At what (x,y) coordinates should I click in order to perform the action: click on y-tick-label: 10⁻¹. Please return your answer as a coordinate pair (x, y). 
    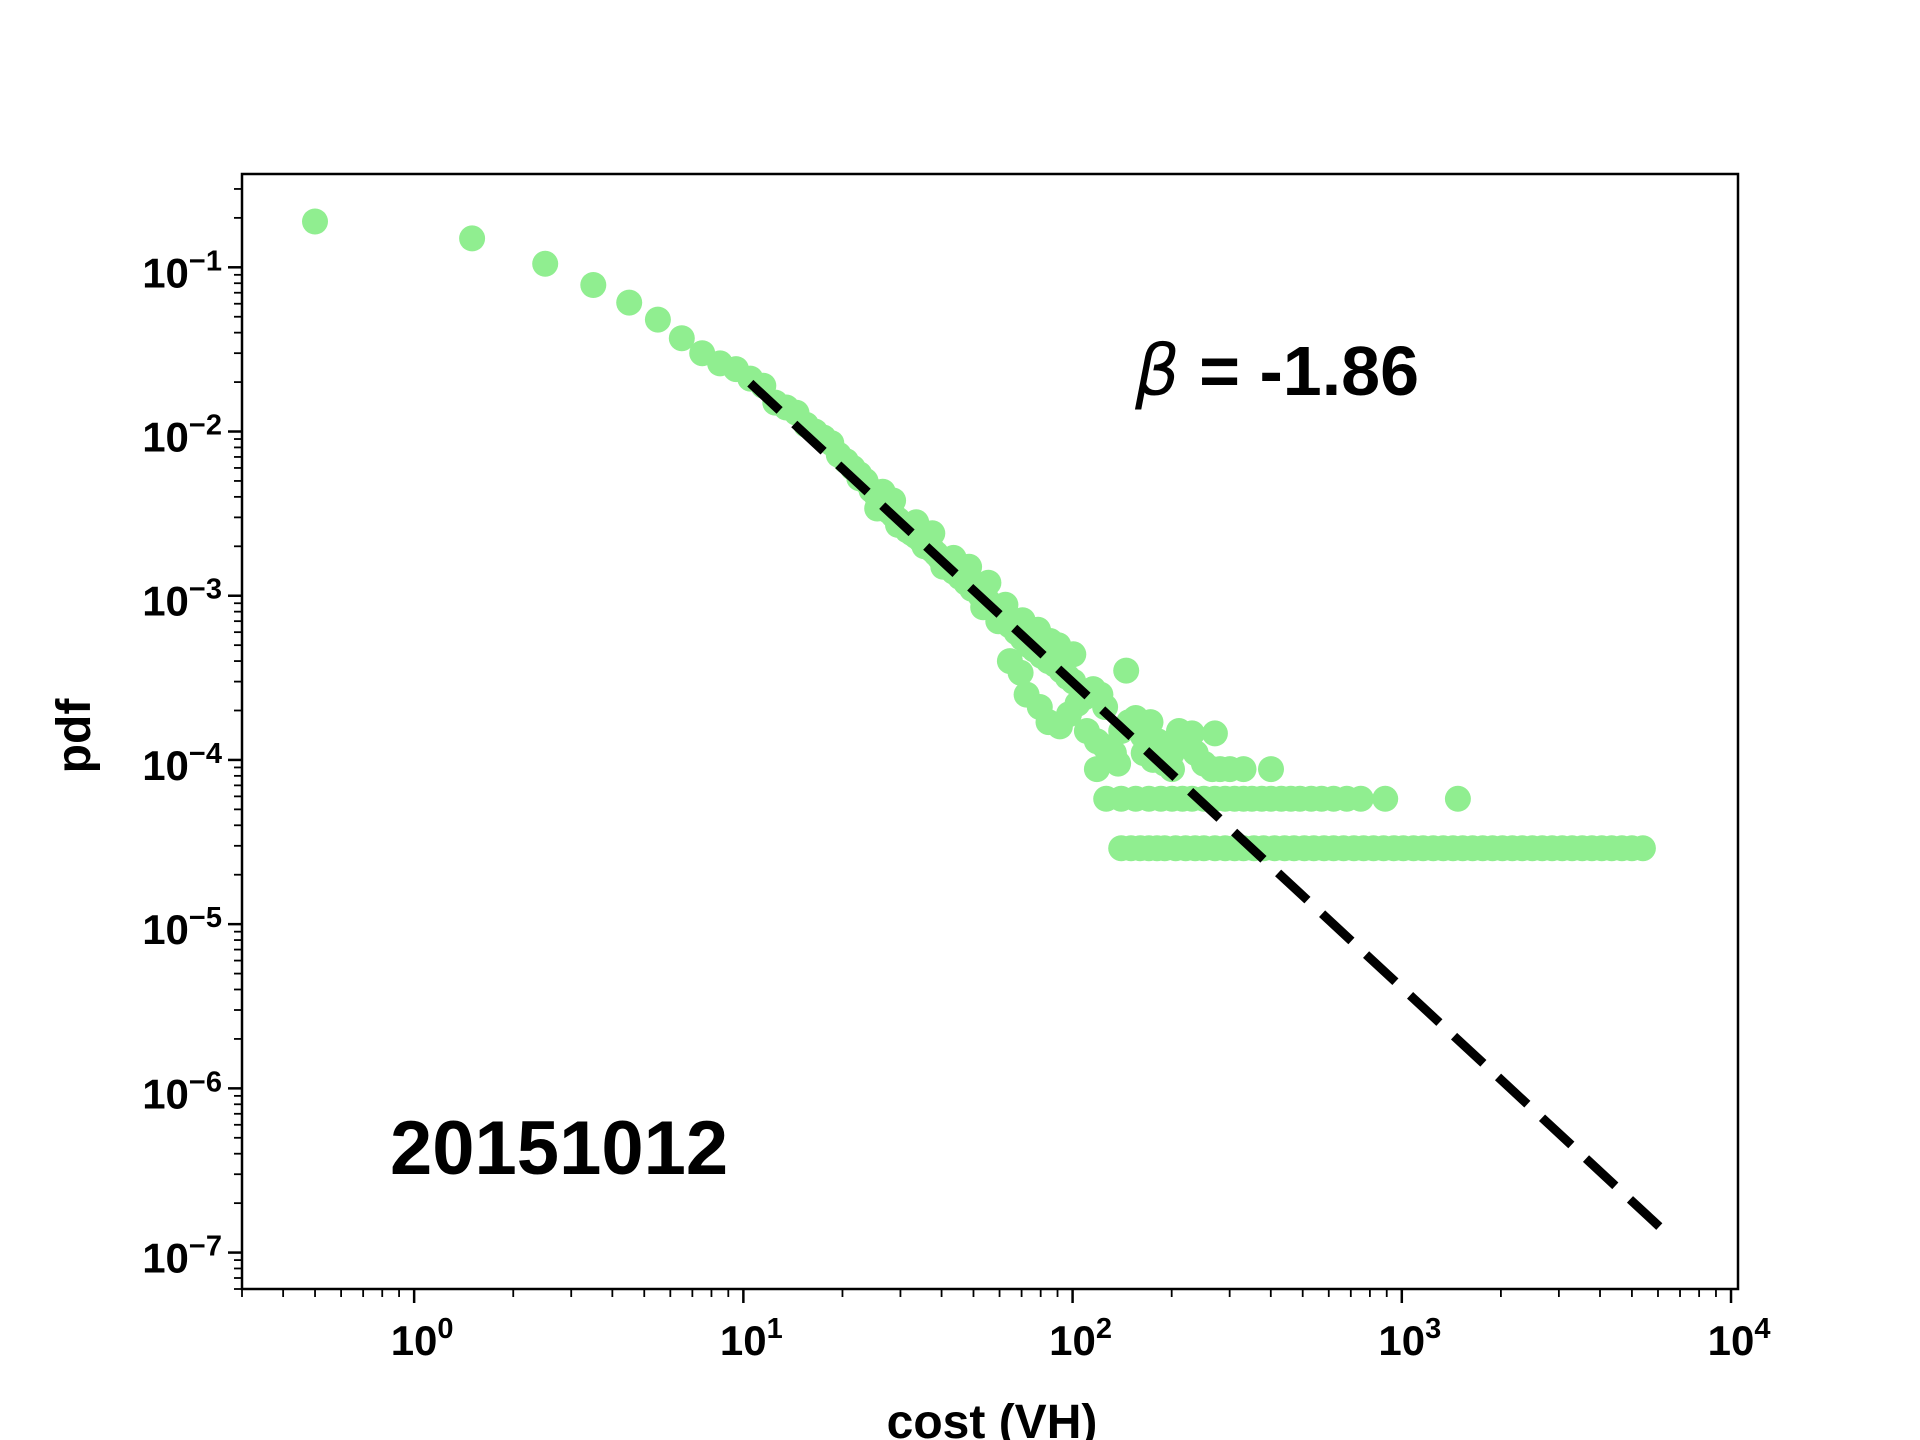
    Looking at the image, I should click on (182, 270).